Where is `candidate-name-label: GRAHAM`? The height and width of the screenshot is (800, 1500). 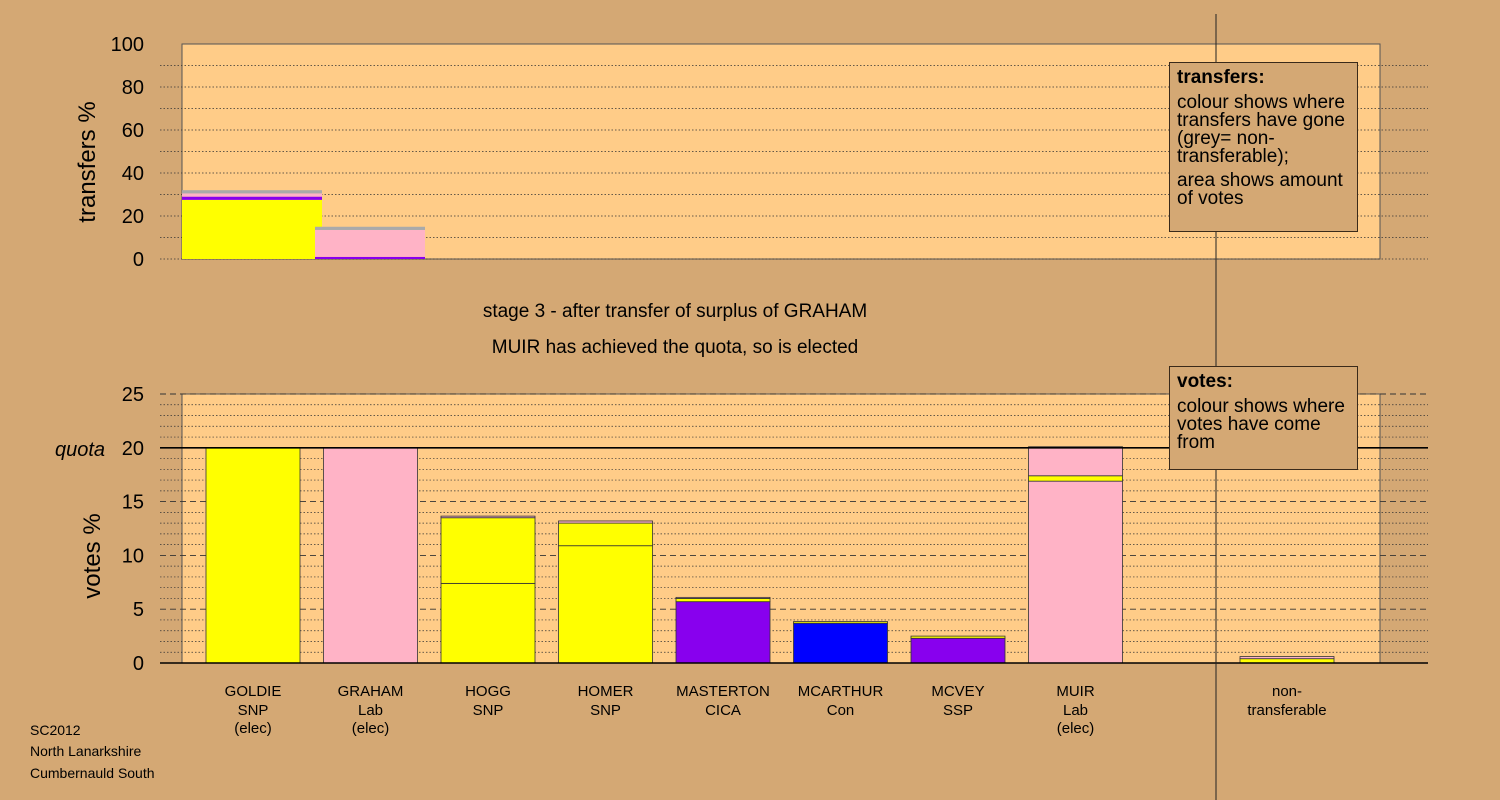
candidate-name-label: GRAHAM is located at coordinates (371, 691).